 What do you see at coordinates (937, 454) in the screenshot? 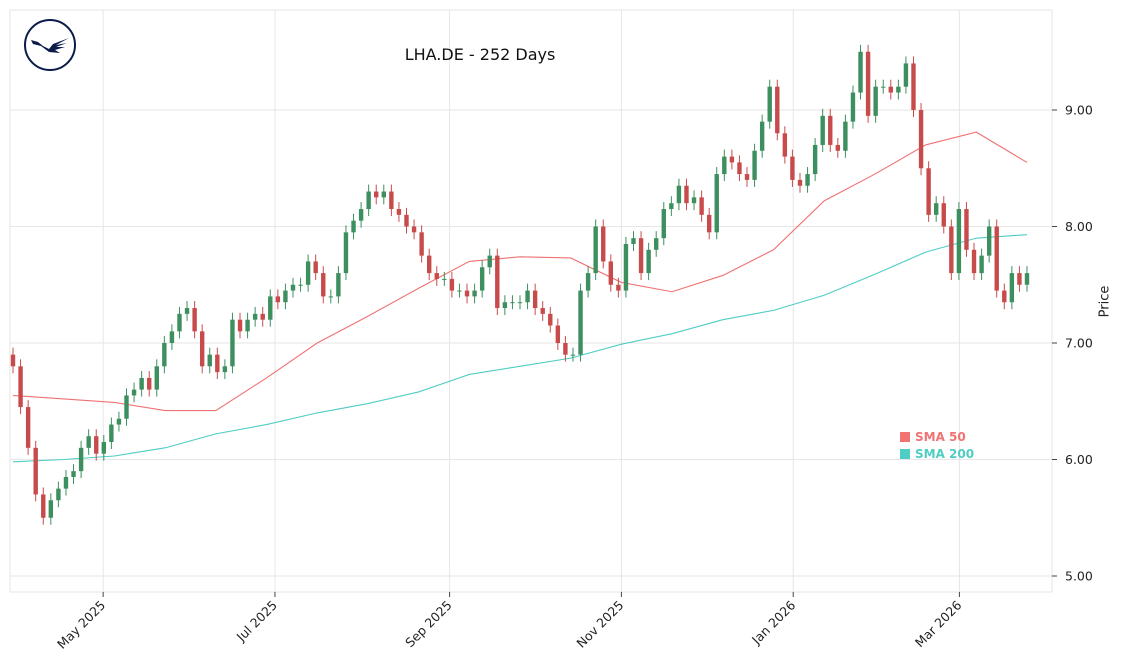
I see `legend-item-sma200: SMA 200` at bounding box center [937, 454].